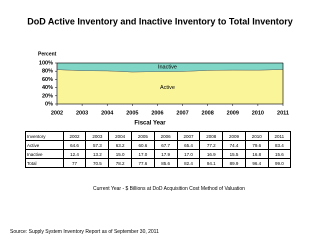  What do you see at coordinates (279, 163) in the screenshot?
I see `table-cell: 99.0` at bounding box center [279, 163].